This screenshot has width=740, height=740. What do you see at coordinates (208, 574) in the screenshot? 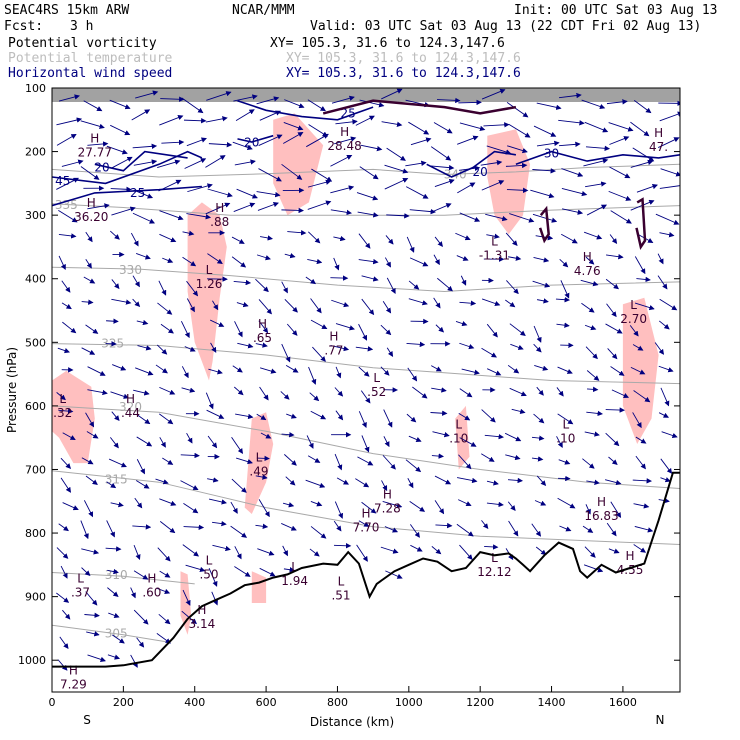
I see `extremum-value-22: .50` at bounding box center [208, 574].